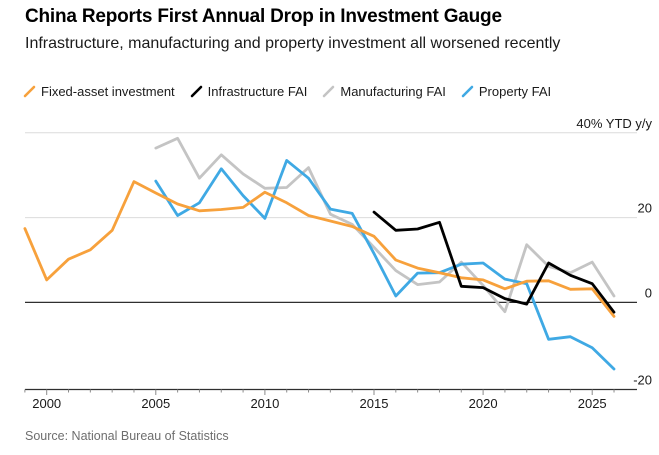 This screenshot has width=659, height=455. What do you see at coordinates (264, 403) in the screenshot?
I see `x-tick-label-2010: 2010` at bounding box center [264, 403].